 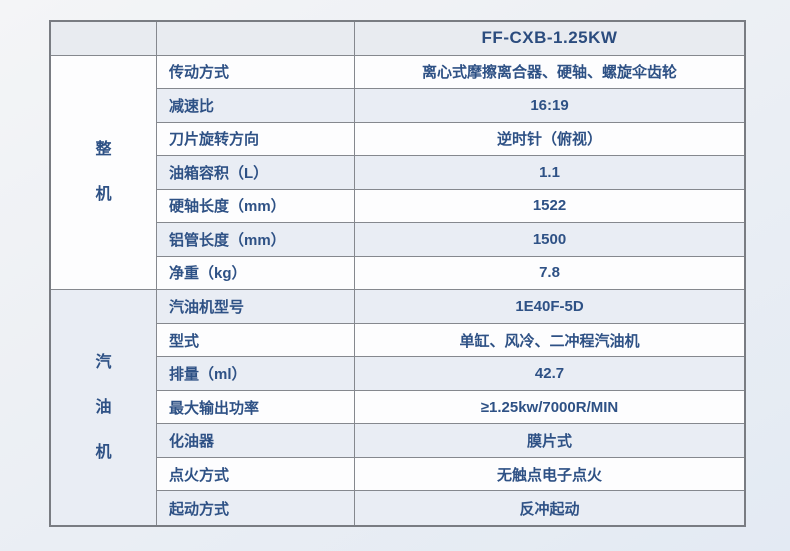 What do you see at coordinates (256, 72) in the screenshot?
I see `spec-label-transmission: 传动方式` at bounding box center [256, 72].